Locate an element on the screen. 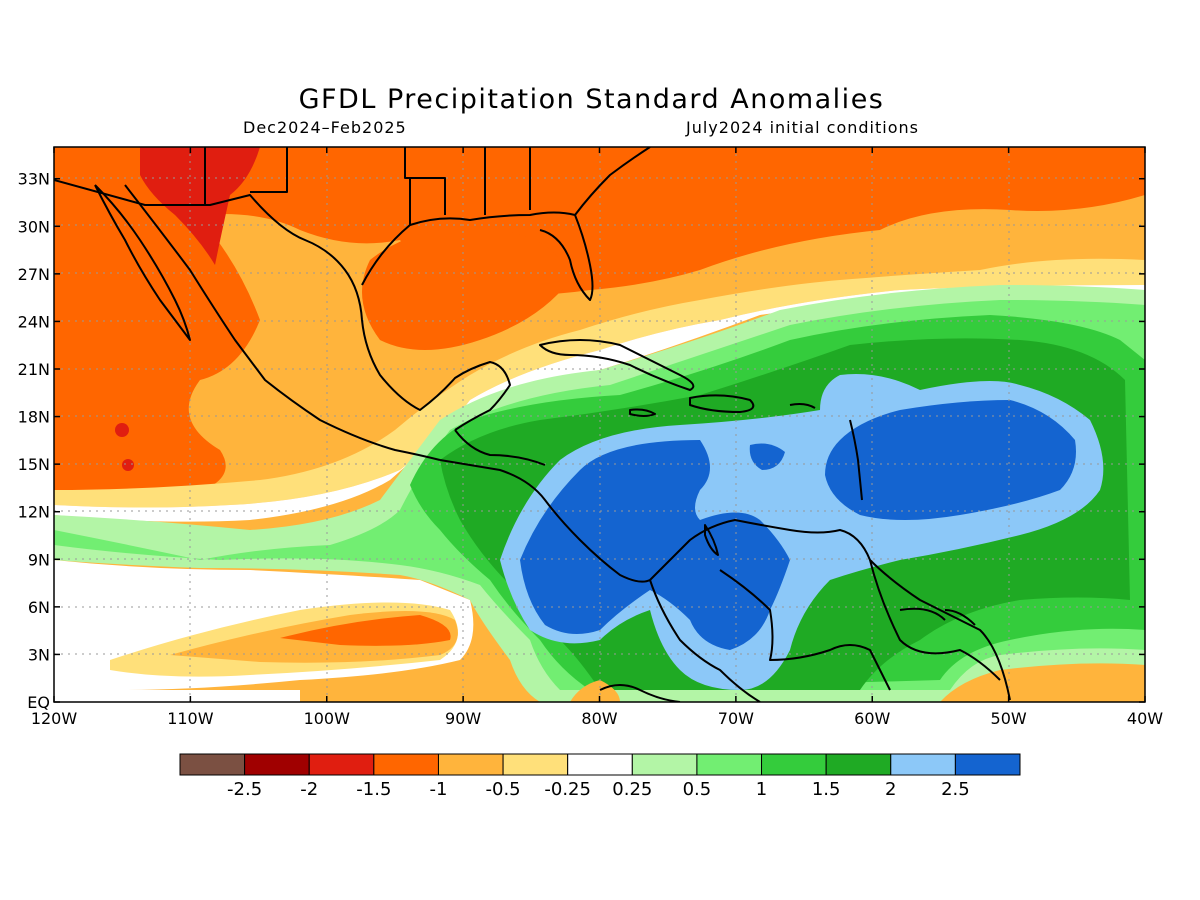 This screenshot has height=900, width=1200. colorbar-label: -0.5 is located at coordinates (503, 789).